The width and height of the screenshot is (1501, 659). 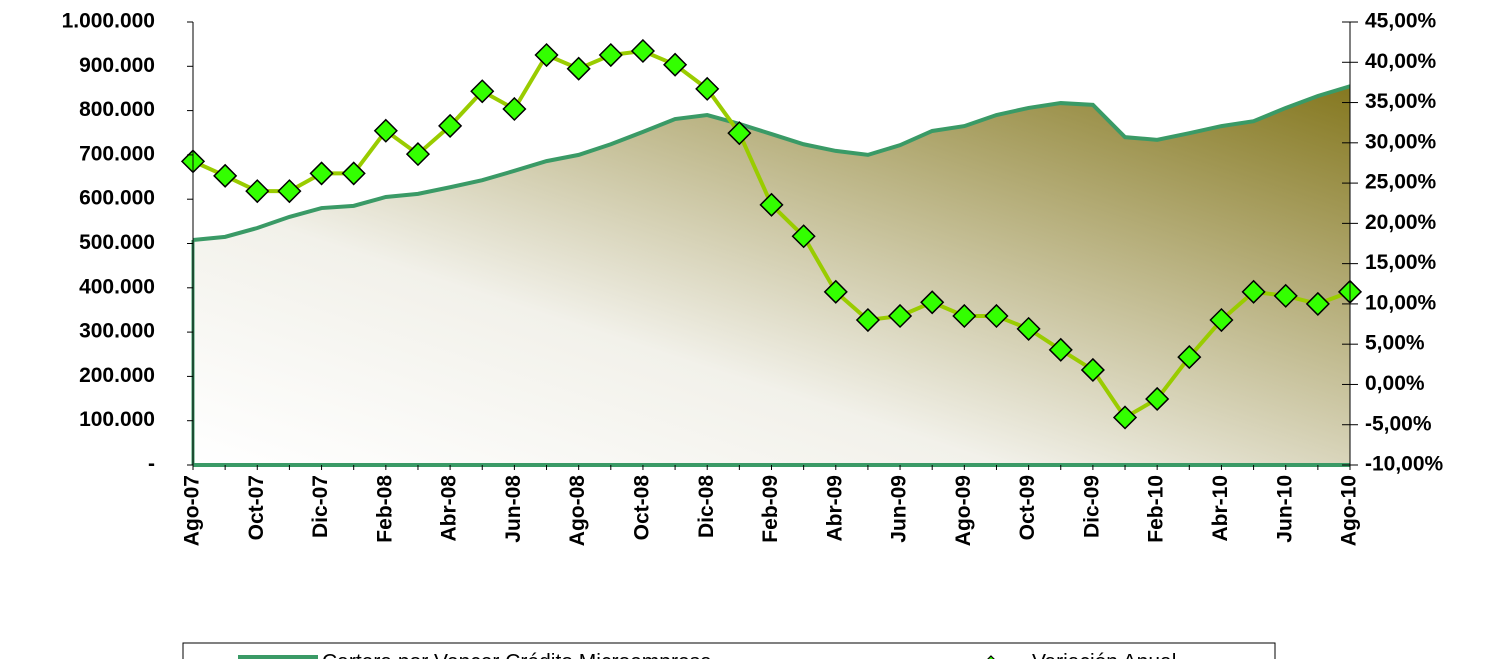 I want to click on legend-label: Cartera por Vencer Crédito Microempresa, so click(x=517, y=655).